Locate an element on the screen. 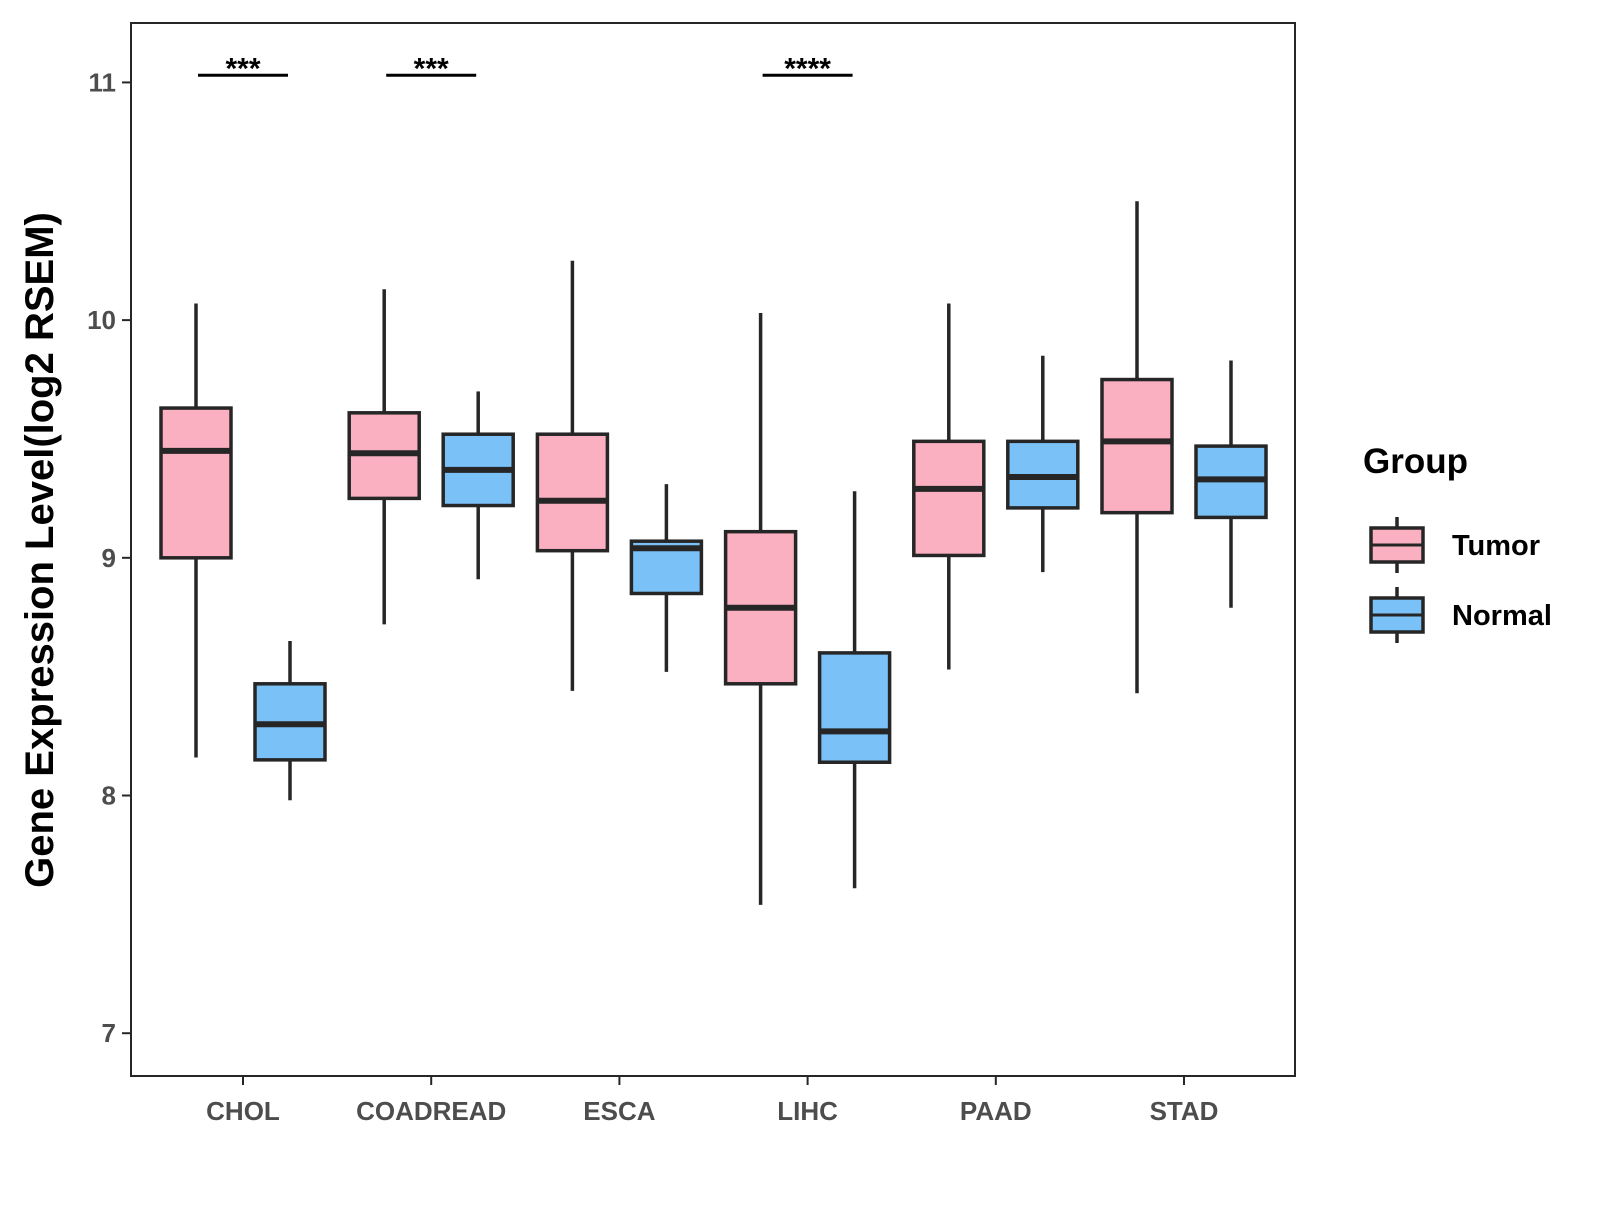 The height and width of the screenshot is (1205, 1600). y-tick-label: 11 is located at coordinates (103, 82).